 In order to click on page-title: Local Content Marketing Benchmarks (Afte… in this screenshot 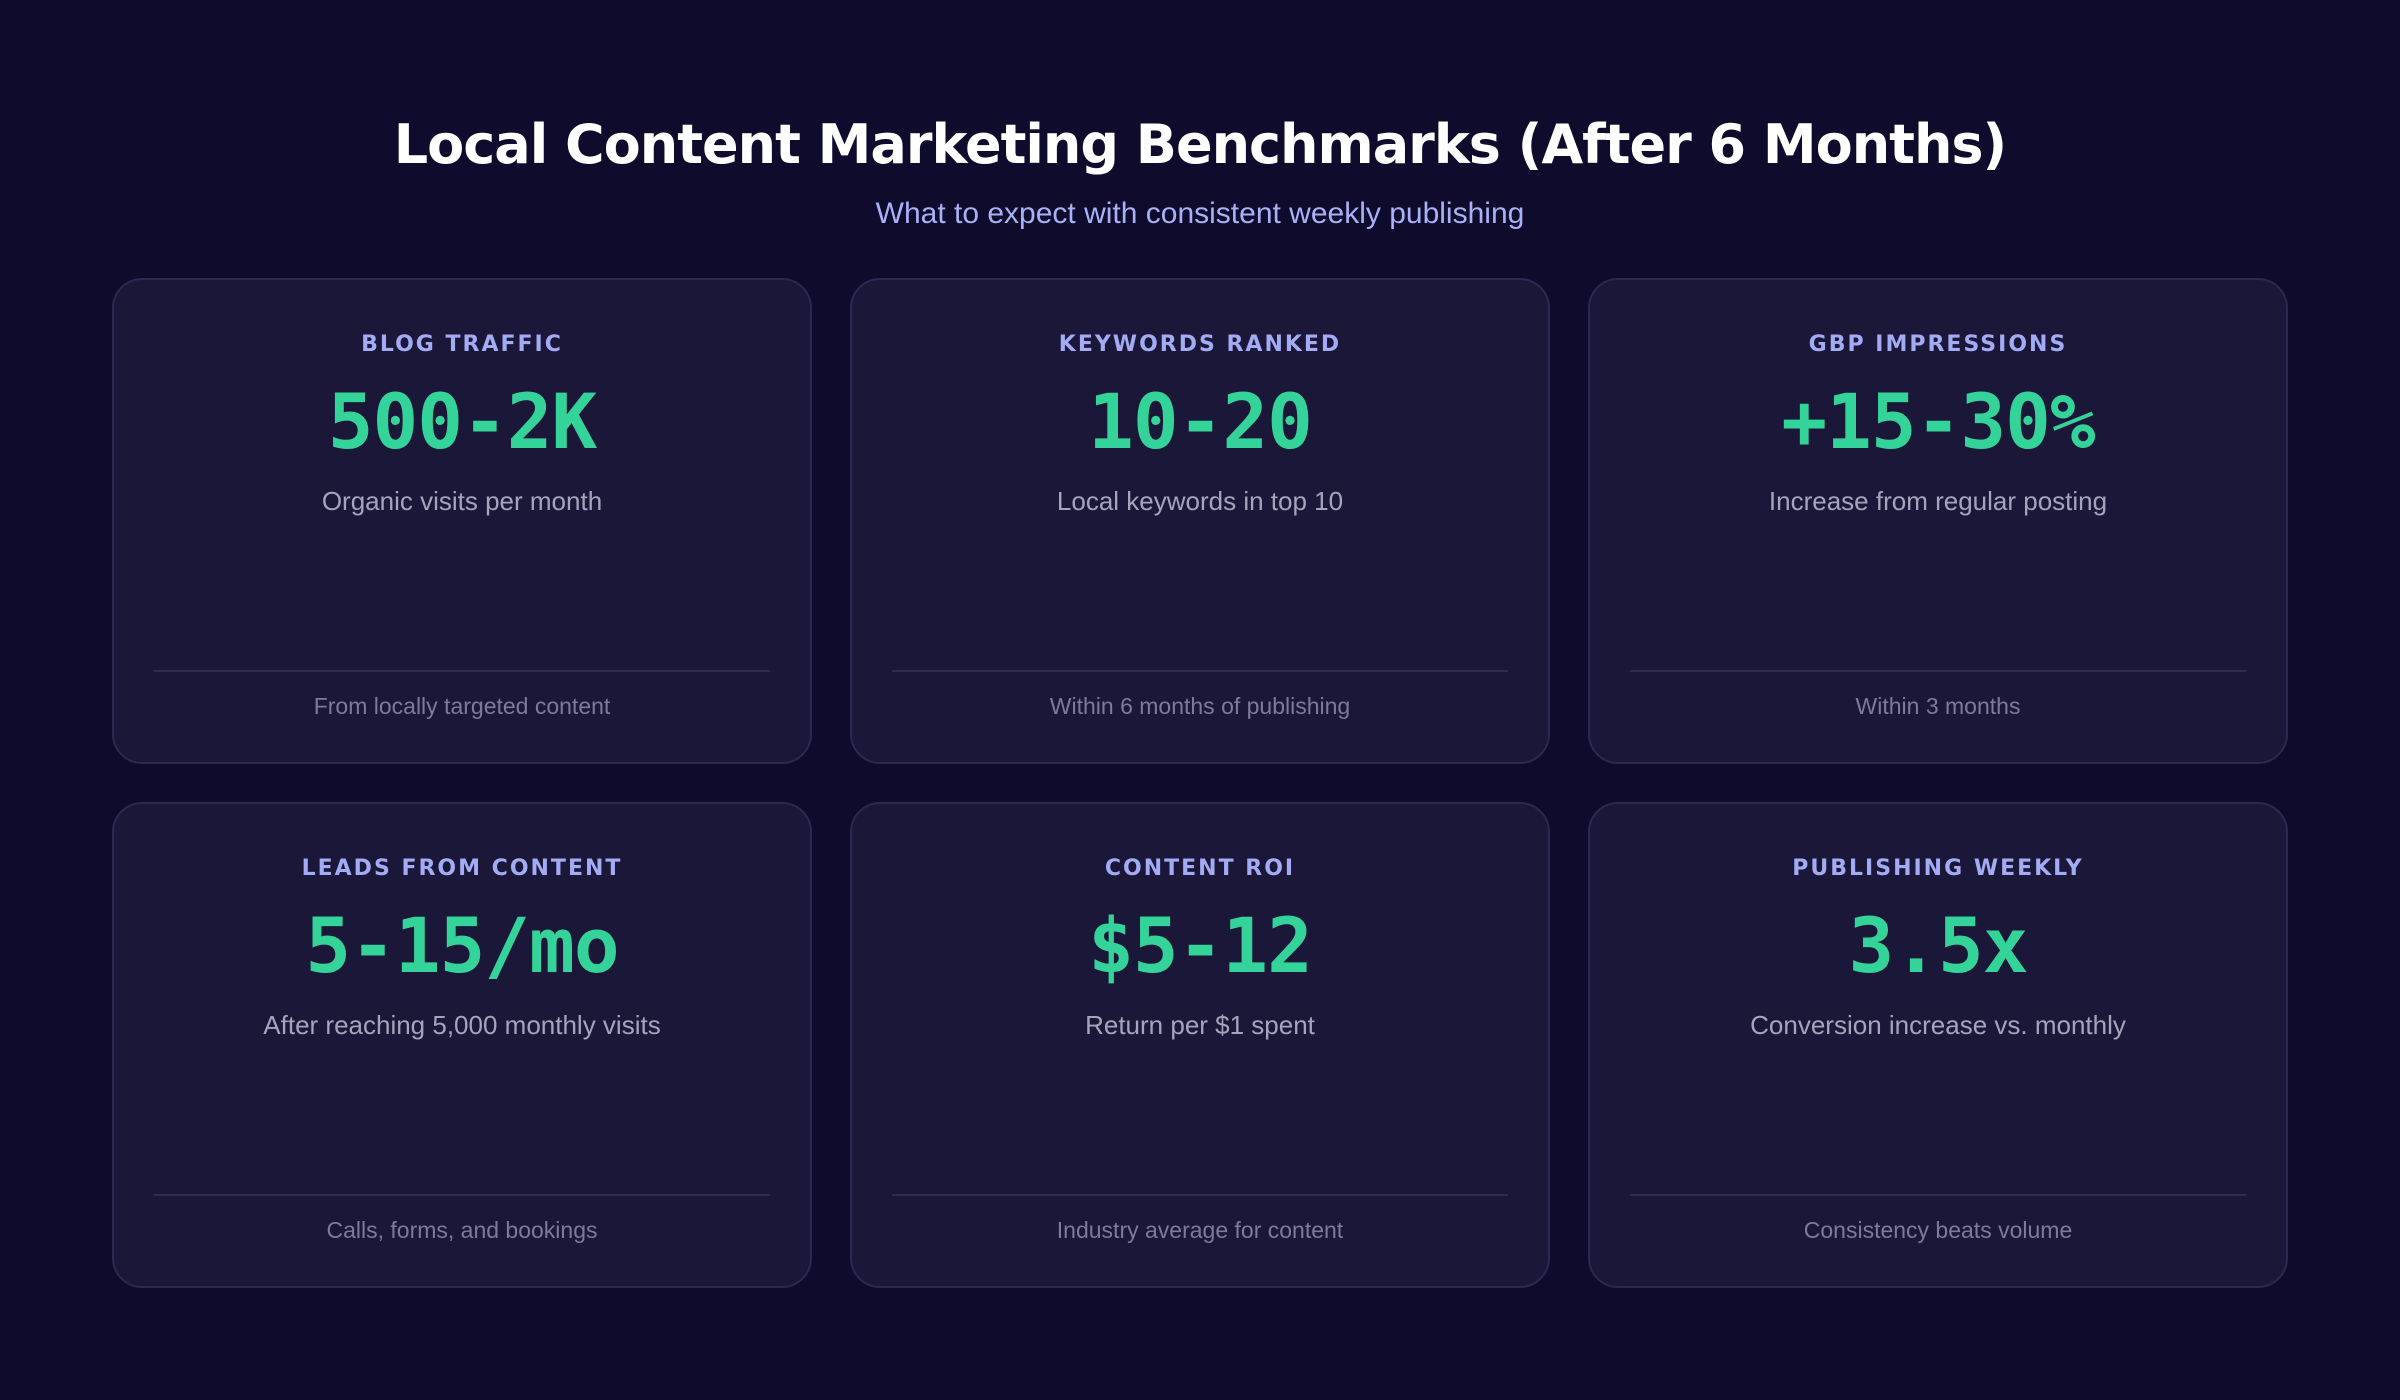, I will do `click(1200, 144)`.